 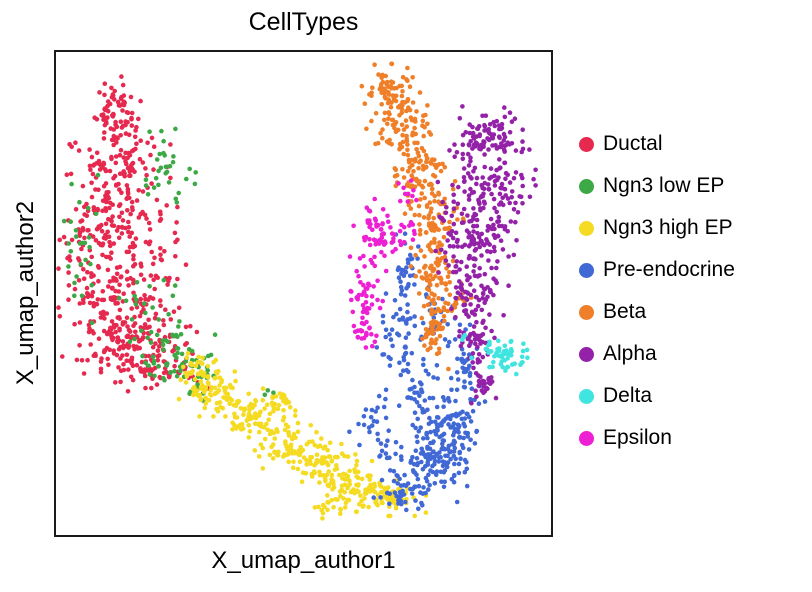 I want to click on legend-label: Epsilon, so click(x=637, y=437).